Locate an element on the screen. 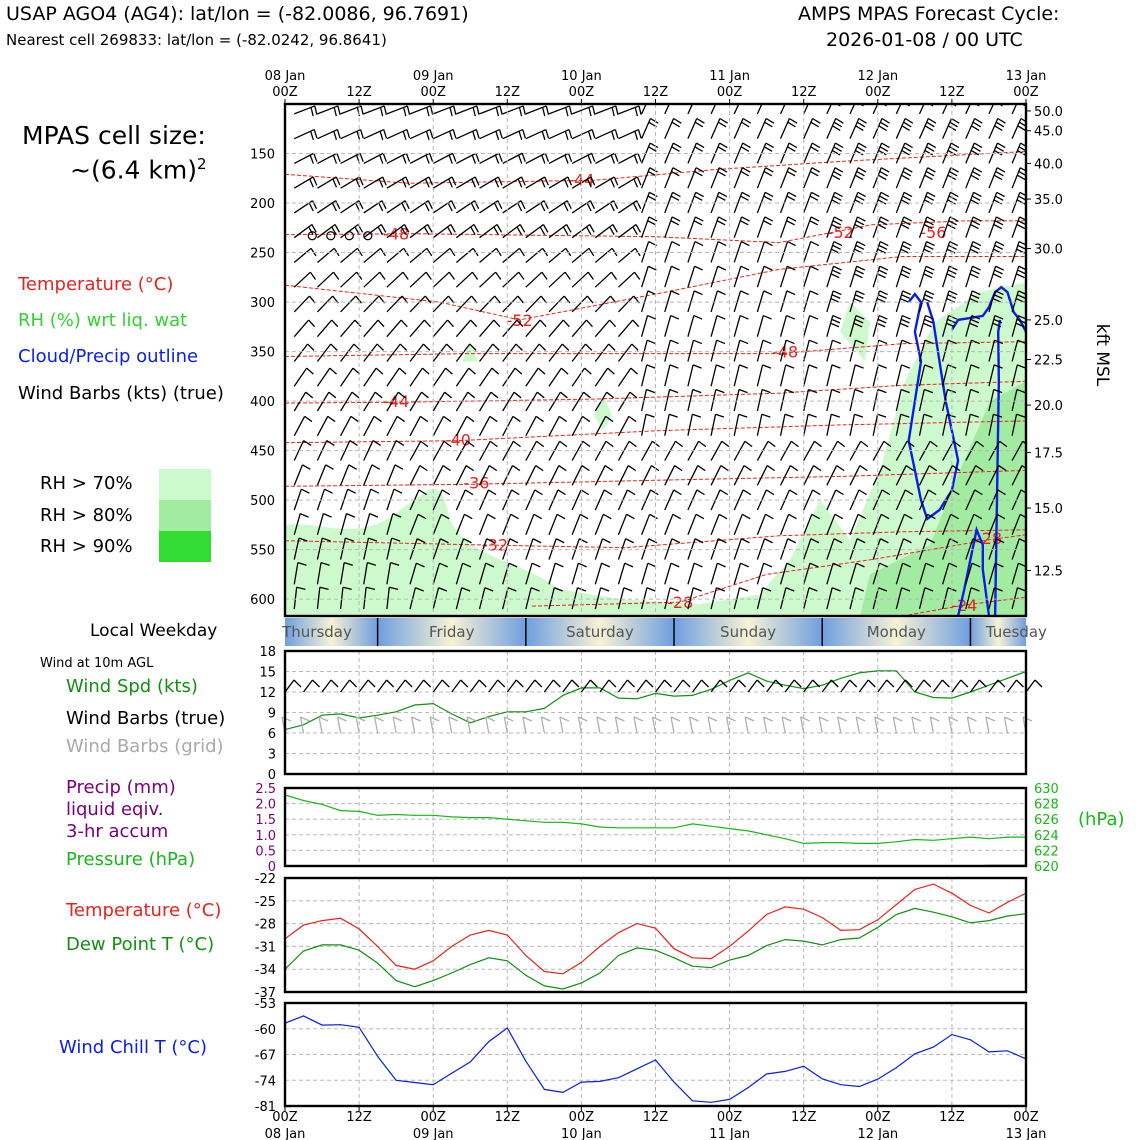  legend-rh: RH (%) wrt liq. wat is located at coordinates (103, 320).